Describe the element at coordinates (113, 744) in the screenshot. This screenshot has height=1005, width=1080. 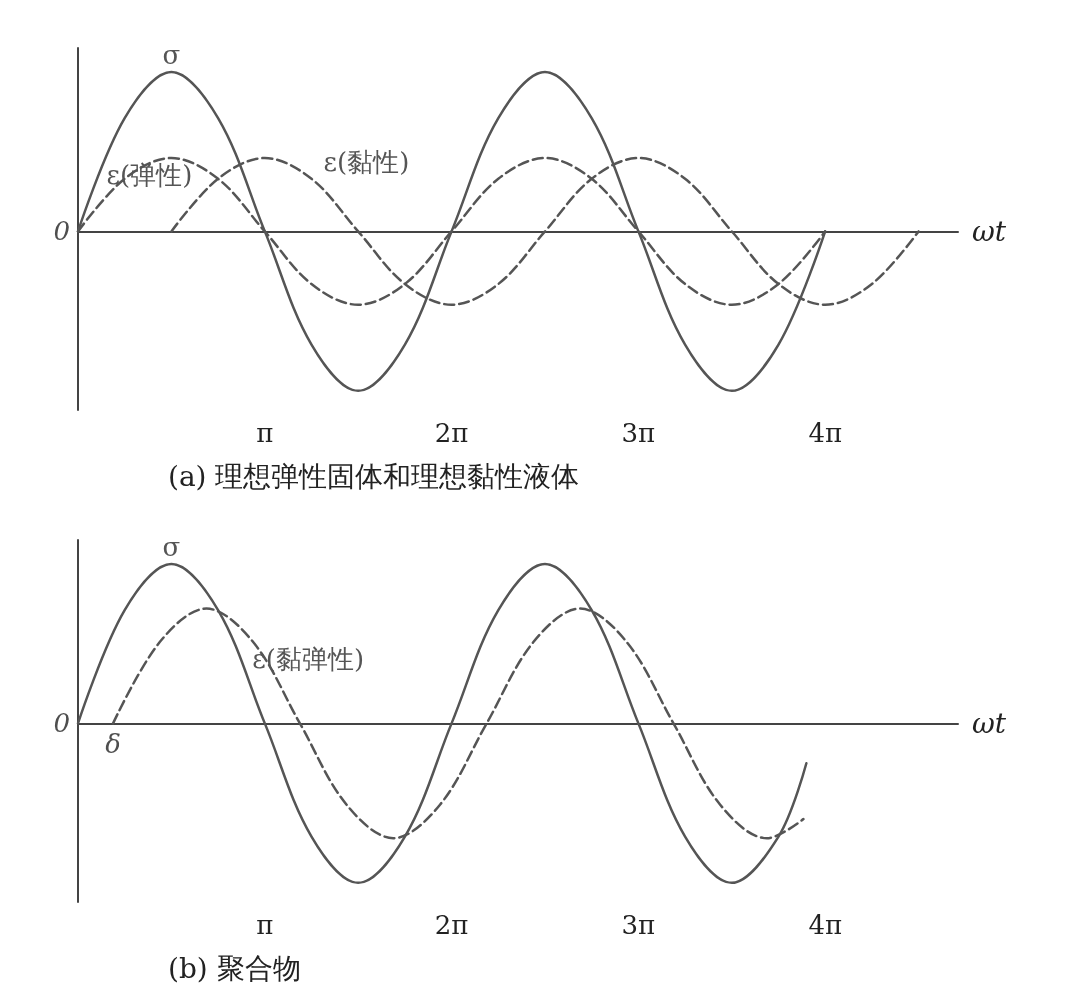
I see `annotation: δ` at that location.